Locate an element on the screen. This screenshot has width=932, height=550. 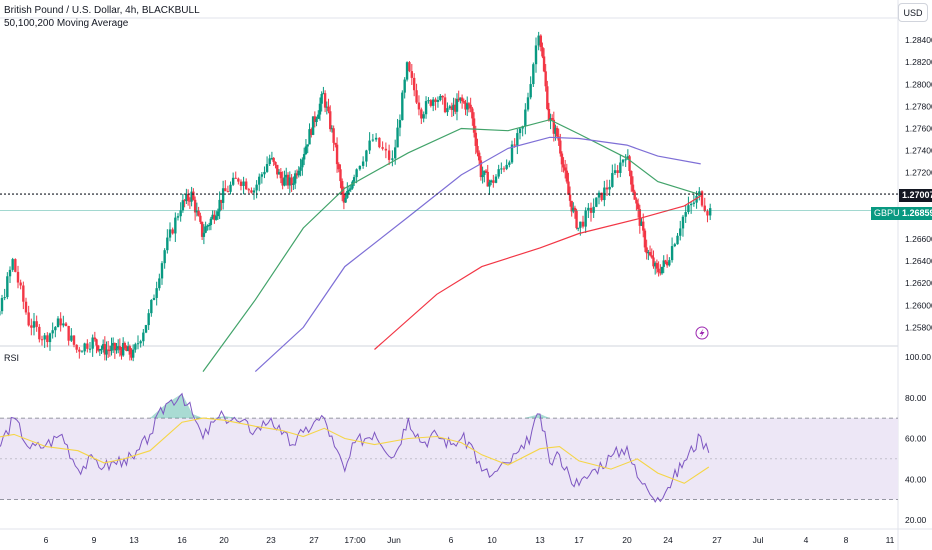
price-tick-label: 1.28200 is located at coordinates (918, 62).